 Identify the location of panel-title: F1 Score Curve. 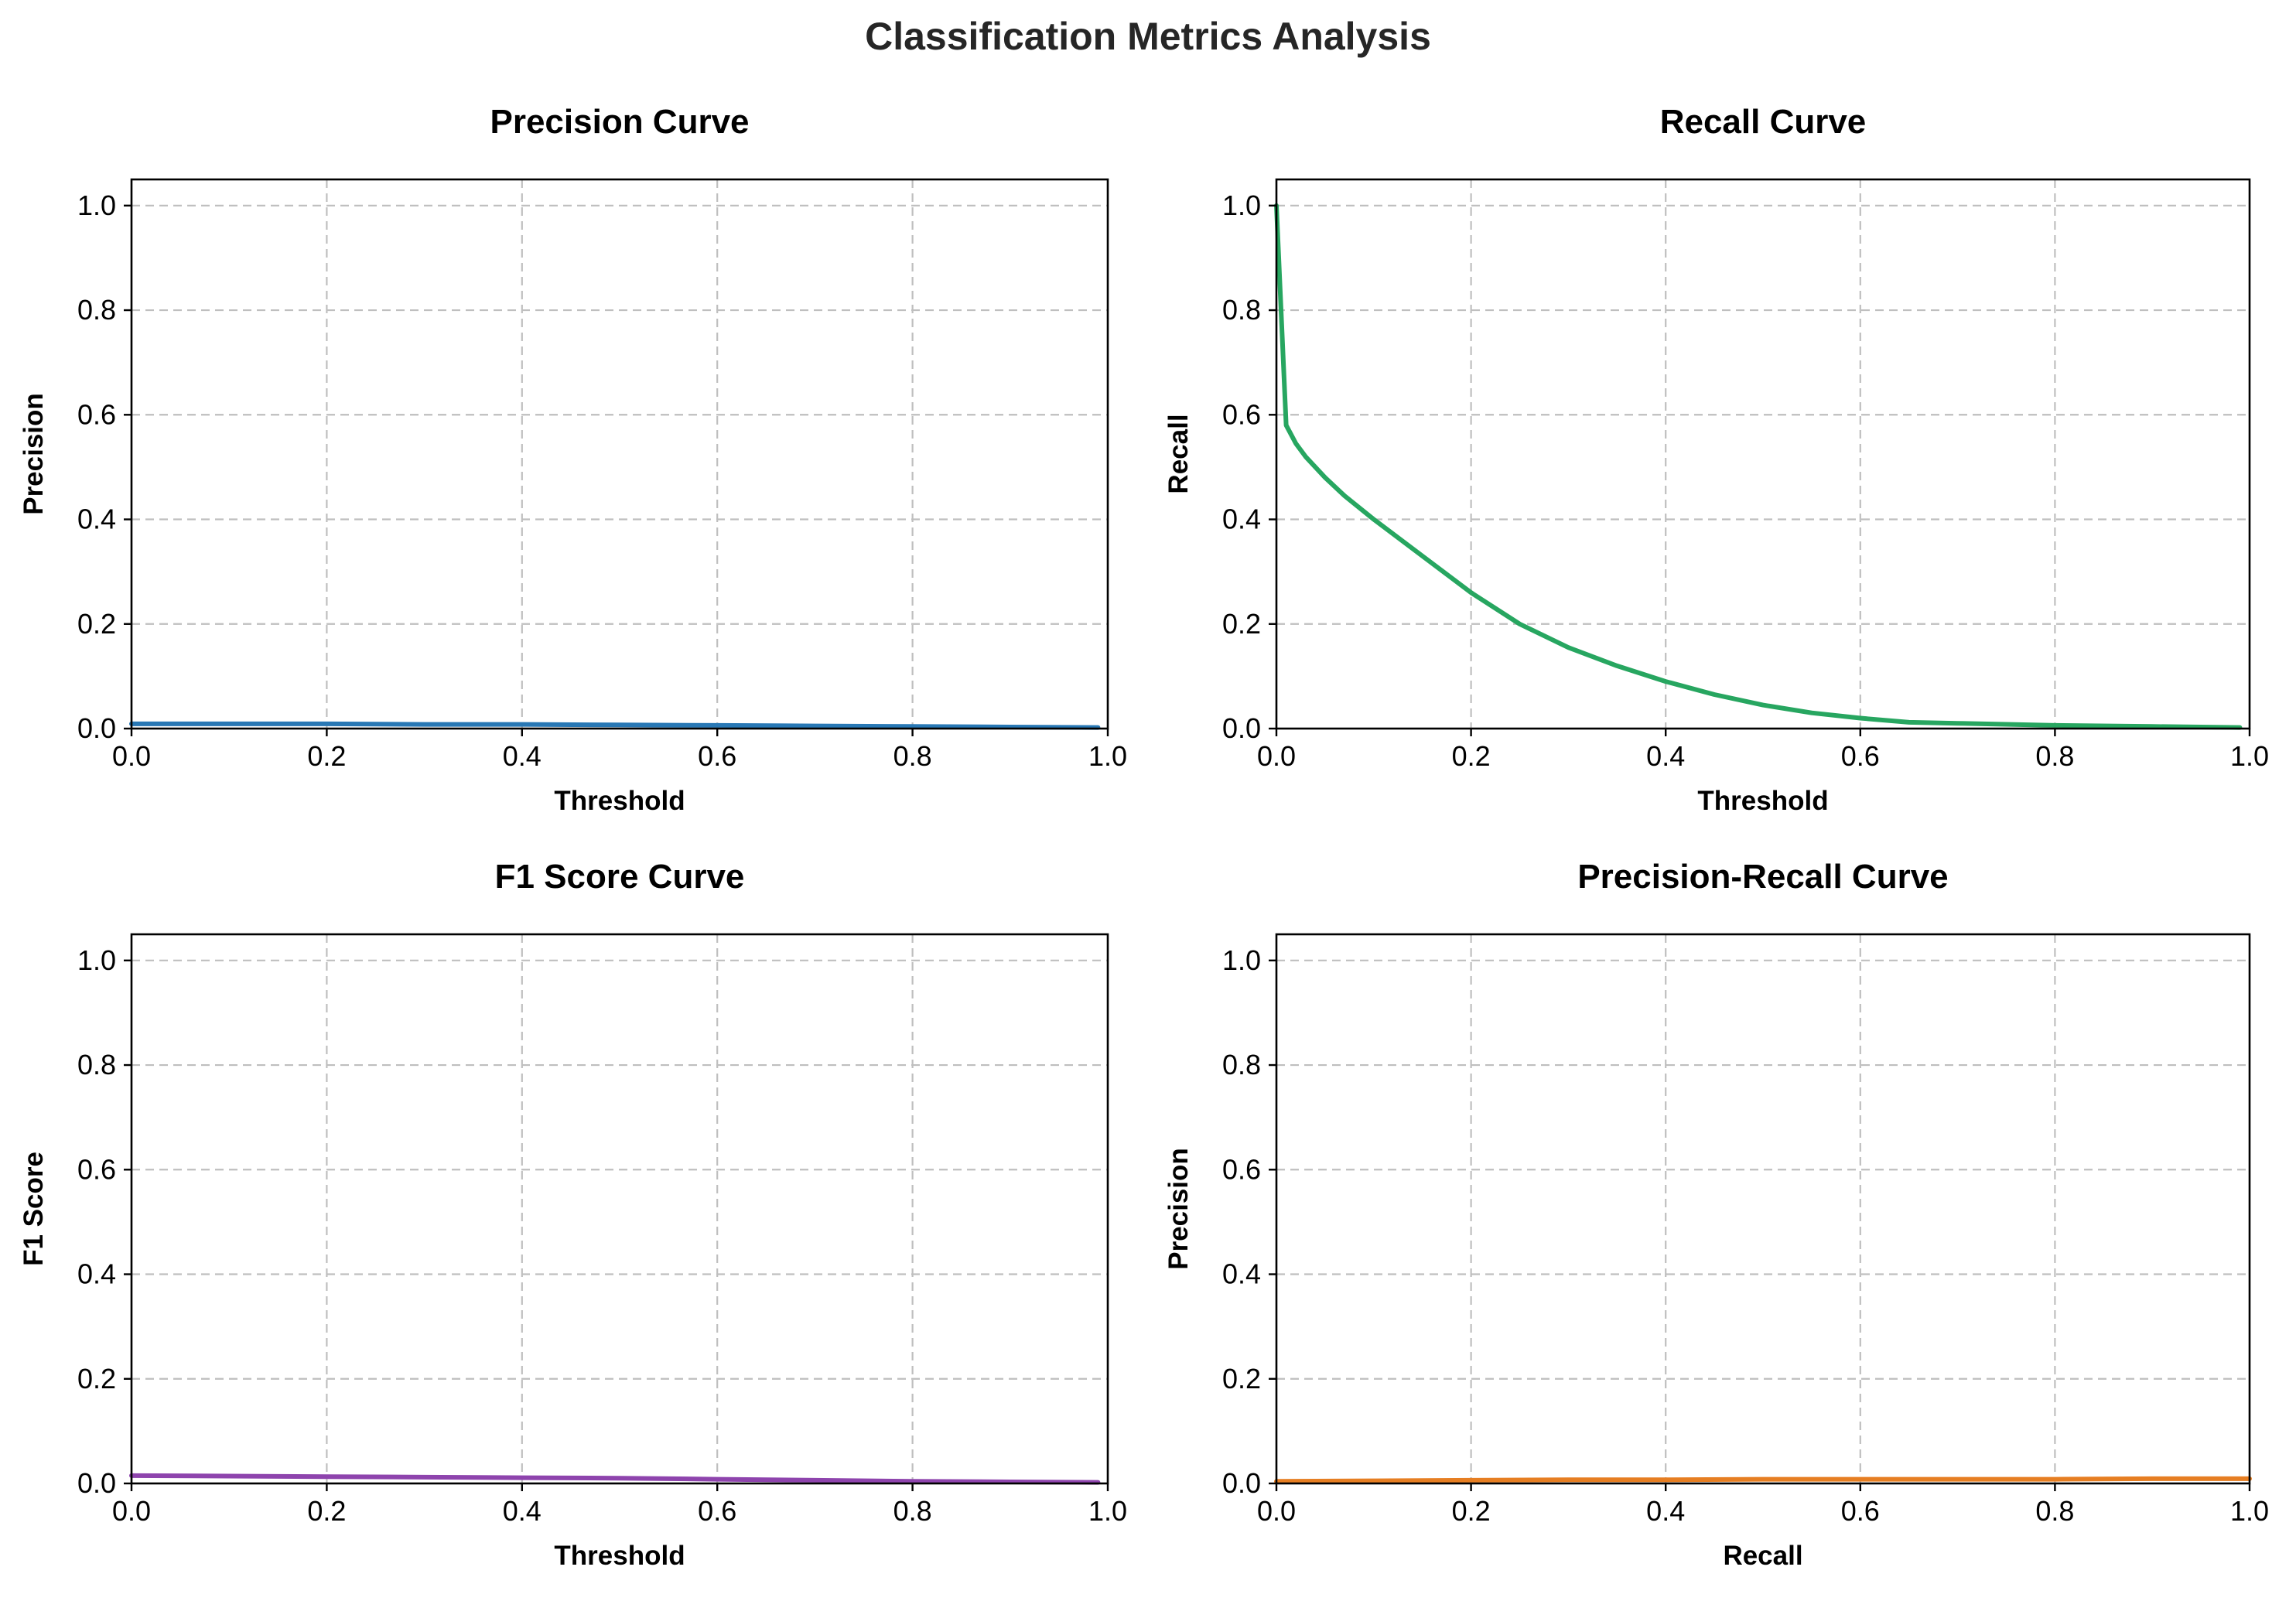
(620, 877).